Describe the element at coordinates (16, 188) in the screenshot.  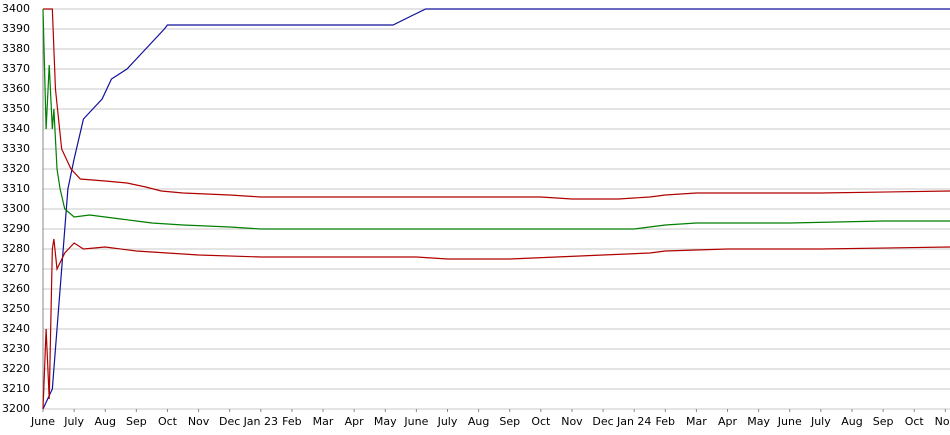
I see `y-tick-label: 3310` at that location.